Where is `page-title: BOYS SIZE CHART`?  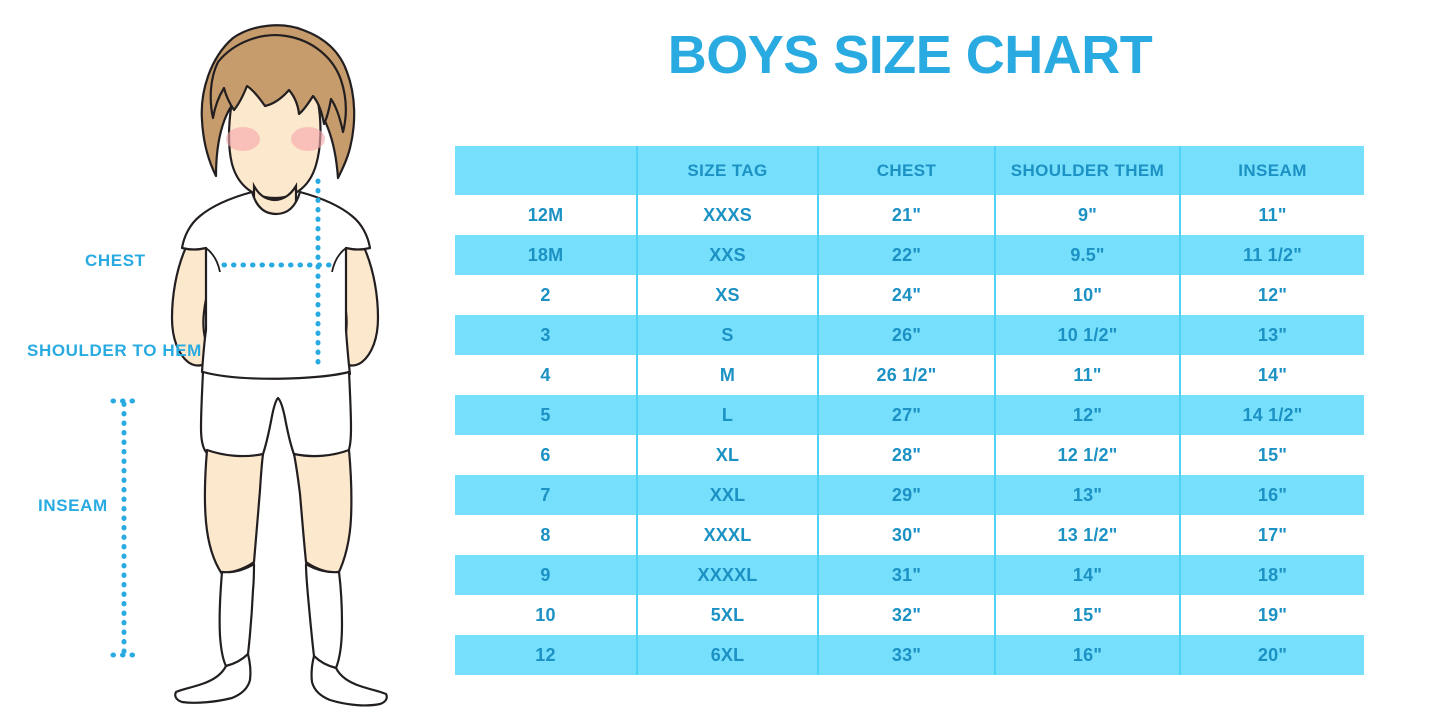
page-title: BOYS SIZE CHART is located at coordinates (910, 55).